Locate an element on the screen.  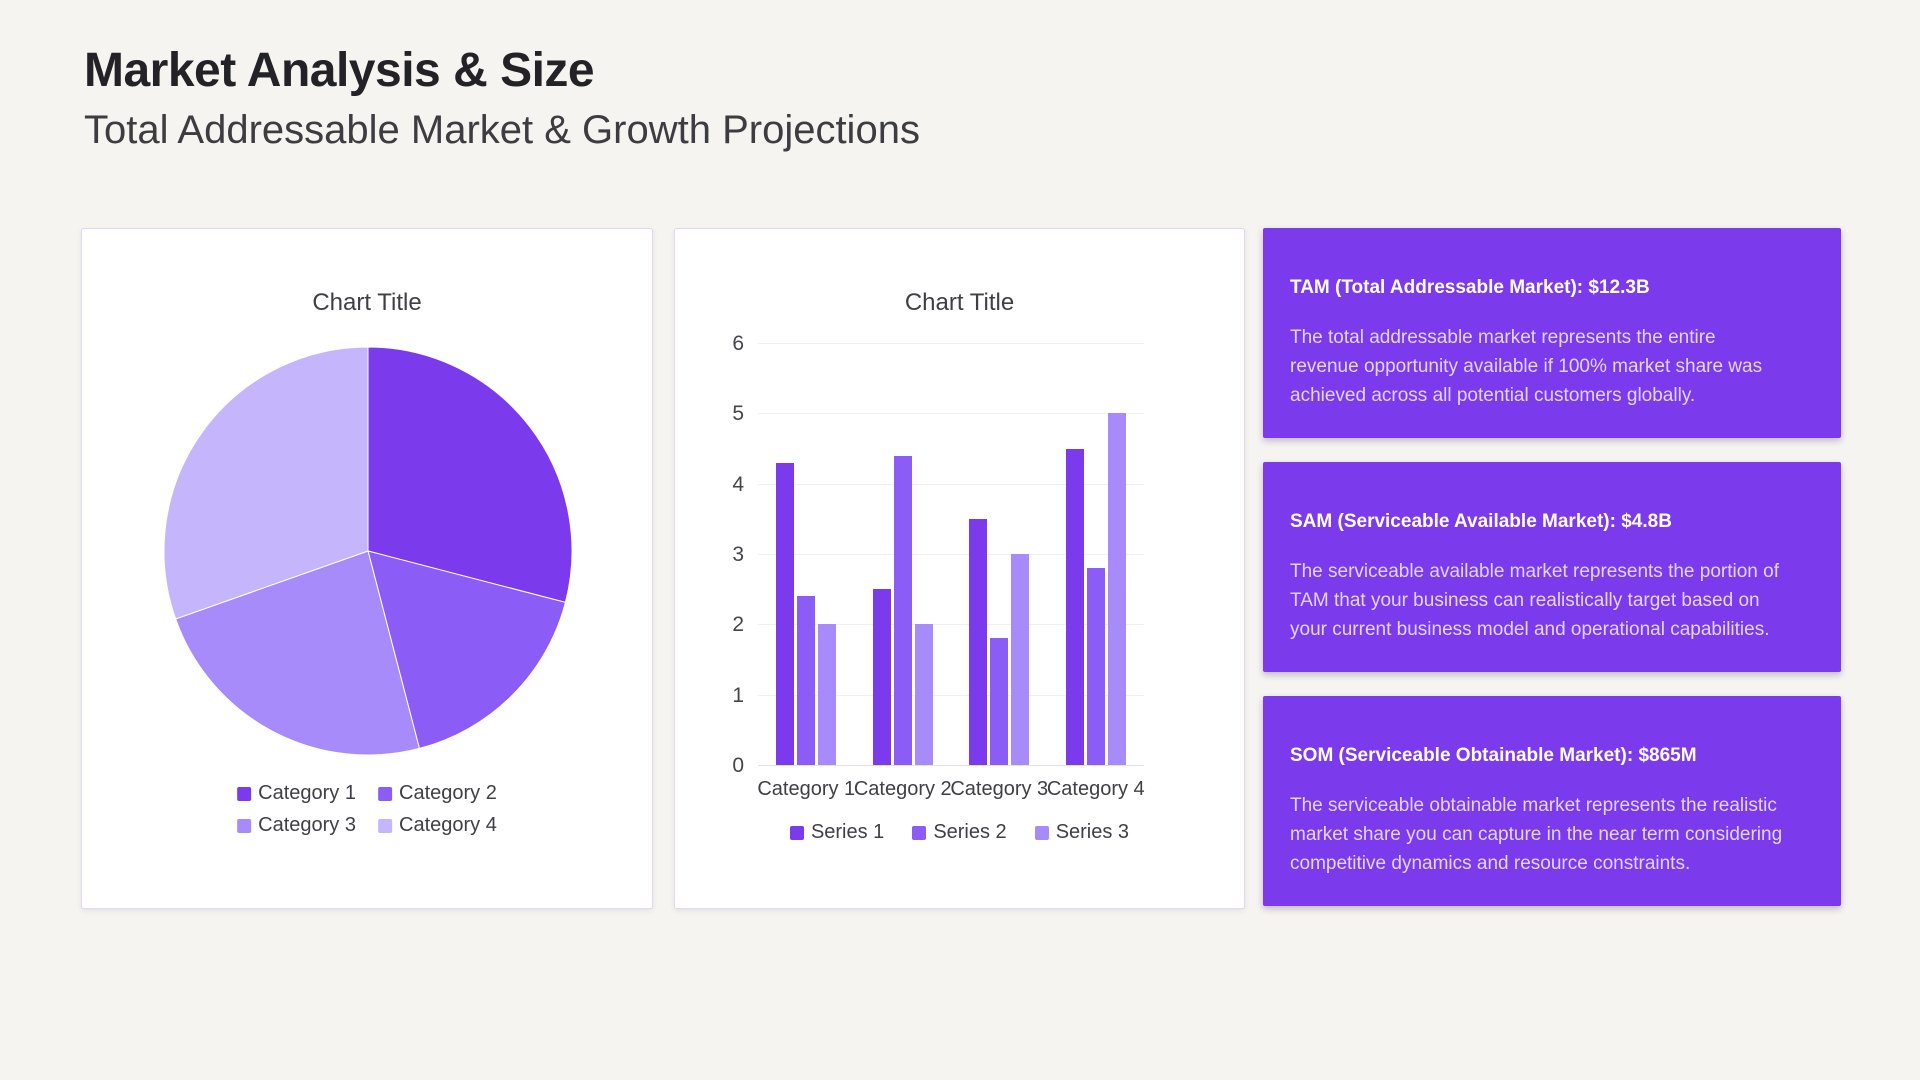
legend-label: Category 4 is located at coordinates (448, 825).